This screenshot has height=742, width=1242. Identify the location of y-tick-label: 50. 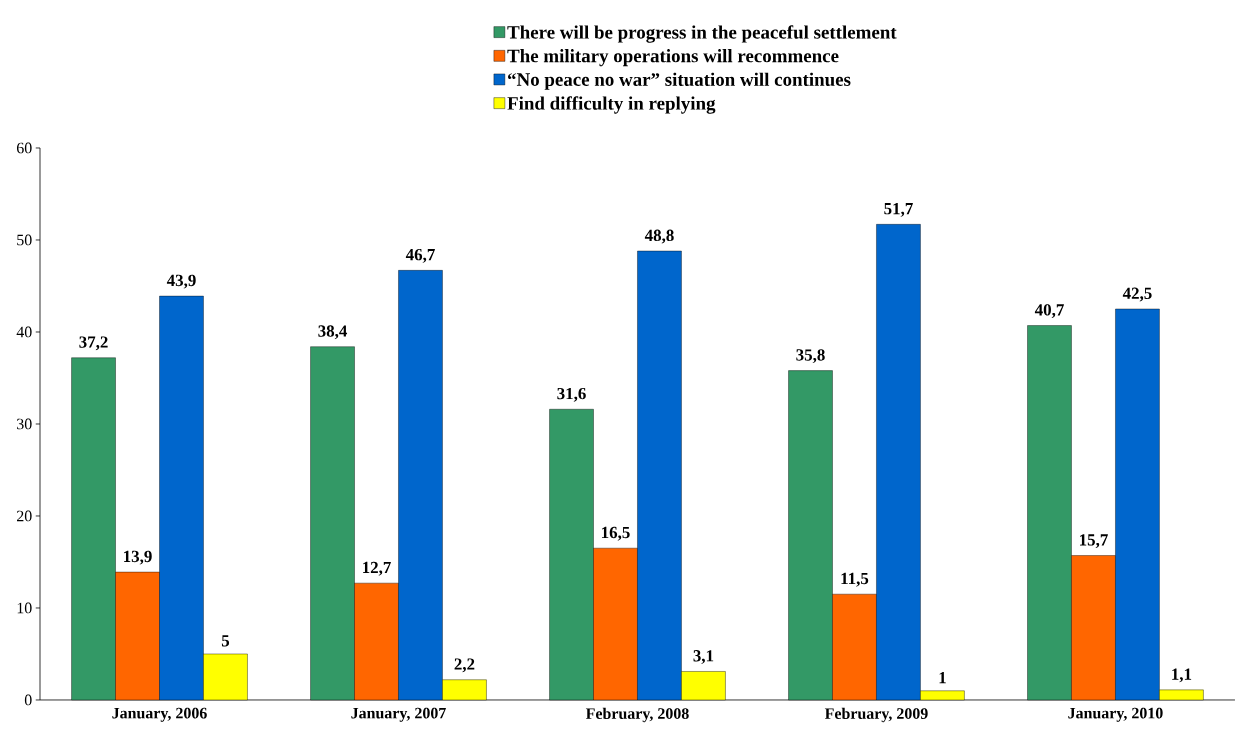
(24, 240).